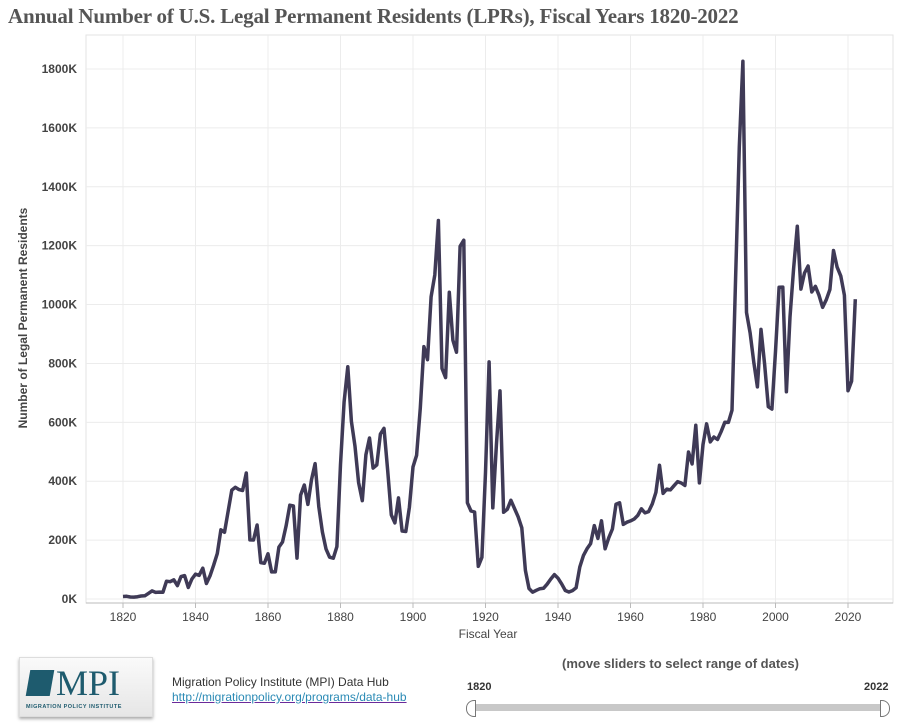 The height and width of the screenshot is (726, 905). I want to click on y-tick-label: 200K, so click(62, 540).